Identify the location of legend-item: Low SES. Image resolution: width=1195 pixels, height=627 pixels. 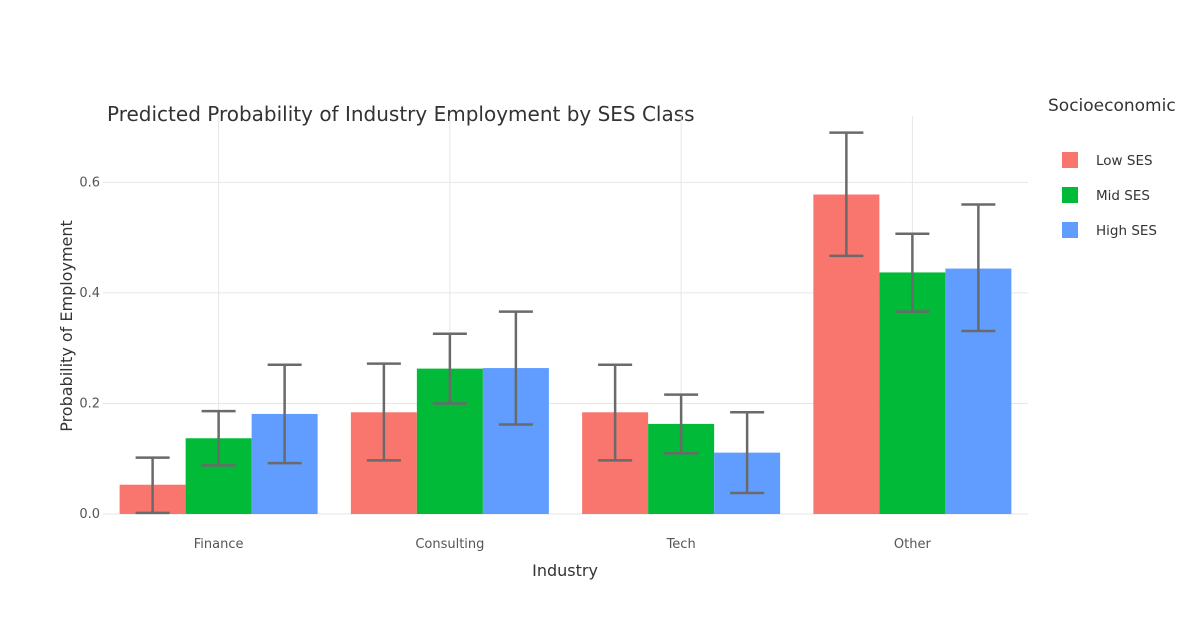
(1107, 160).